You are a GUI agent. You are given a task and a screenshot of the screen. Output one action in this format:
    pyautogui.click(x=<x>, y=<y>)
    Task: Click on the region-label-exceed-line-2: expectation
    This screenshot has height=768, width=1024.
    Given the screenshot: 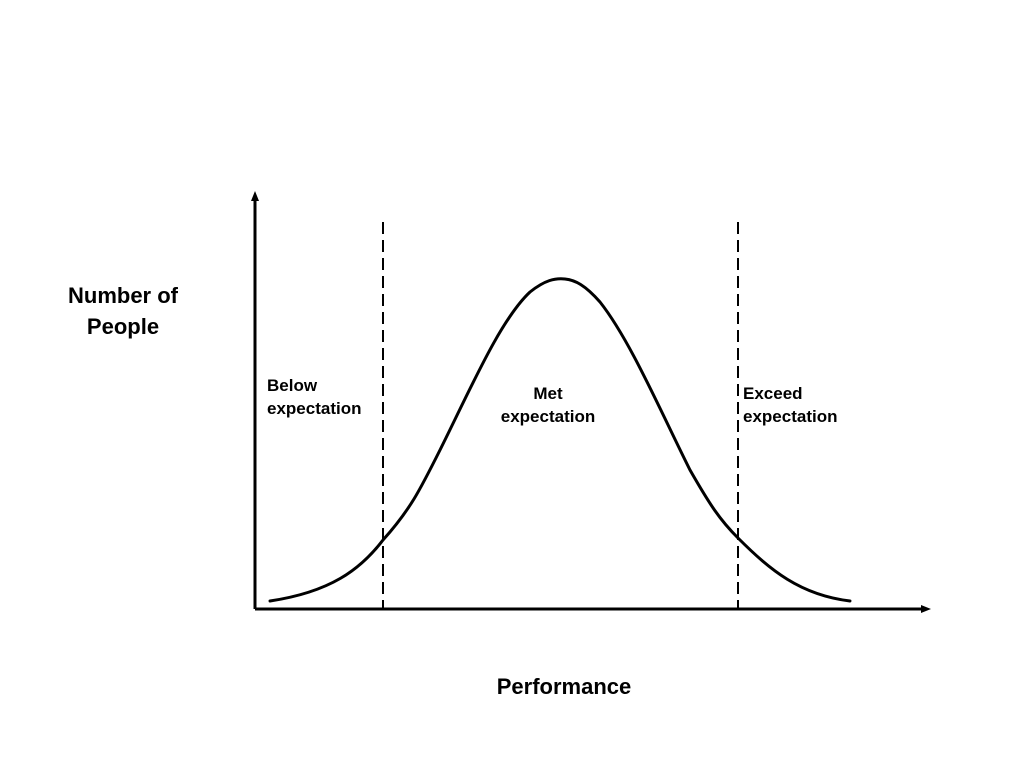 What is the action you would take?
    pyautogui.click(x=790, y=416)
    